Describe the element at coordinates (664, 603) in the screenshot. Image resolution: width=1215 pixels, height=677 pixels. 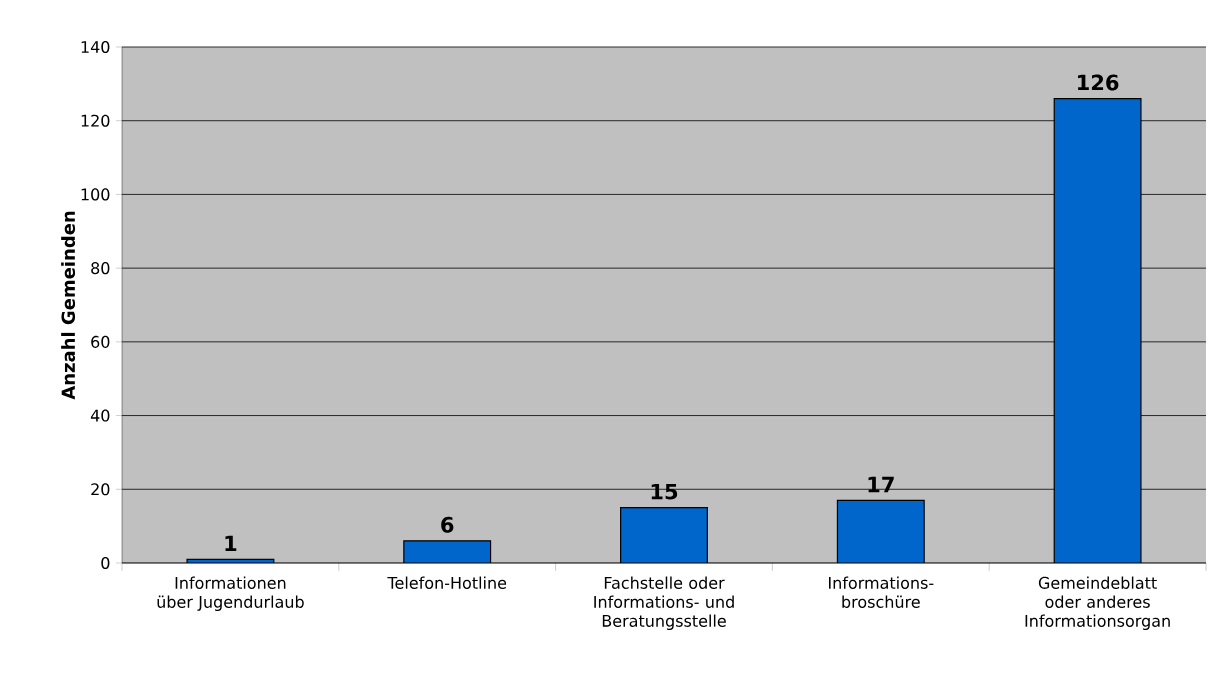
I see `x-tick-label: Fachstelle oder Informations- und Beratungsstelle` at that location.